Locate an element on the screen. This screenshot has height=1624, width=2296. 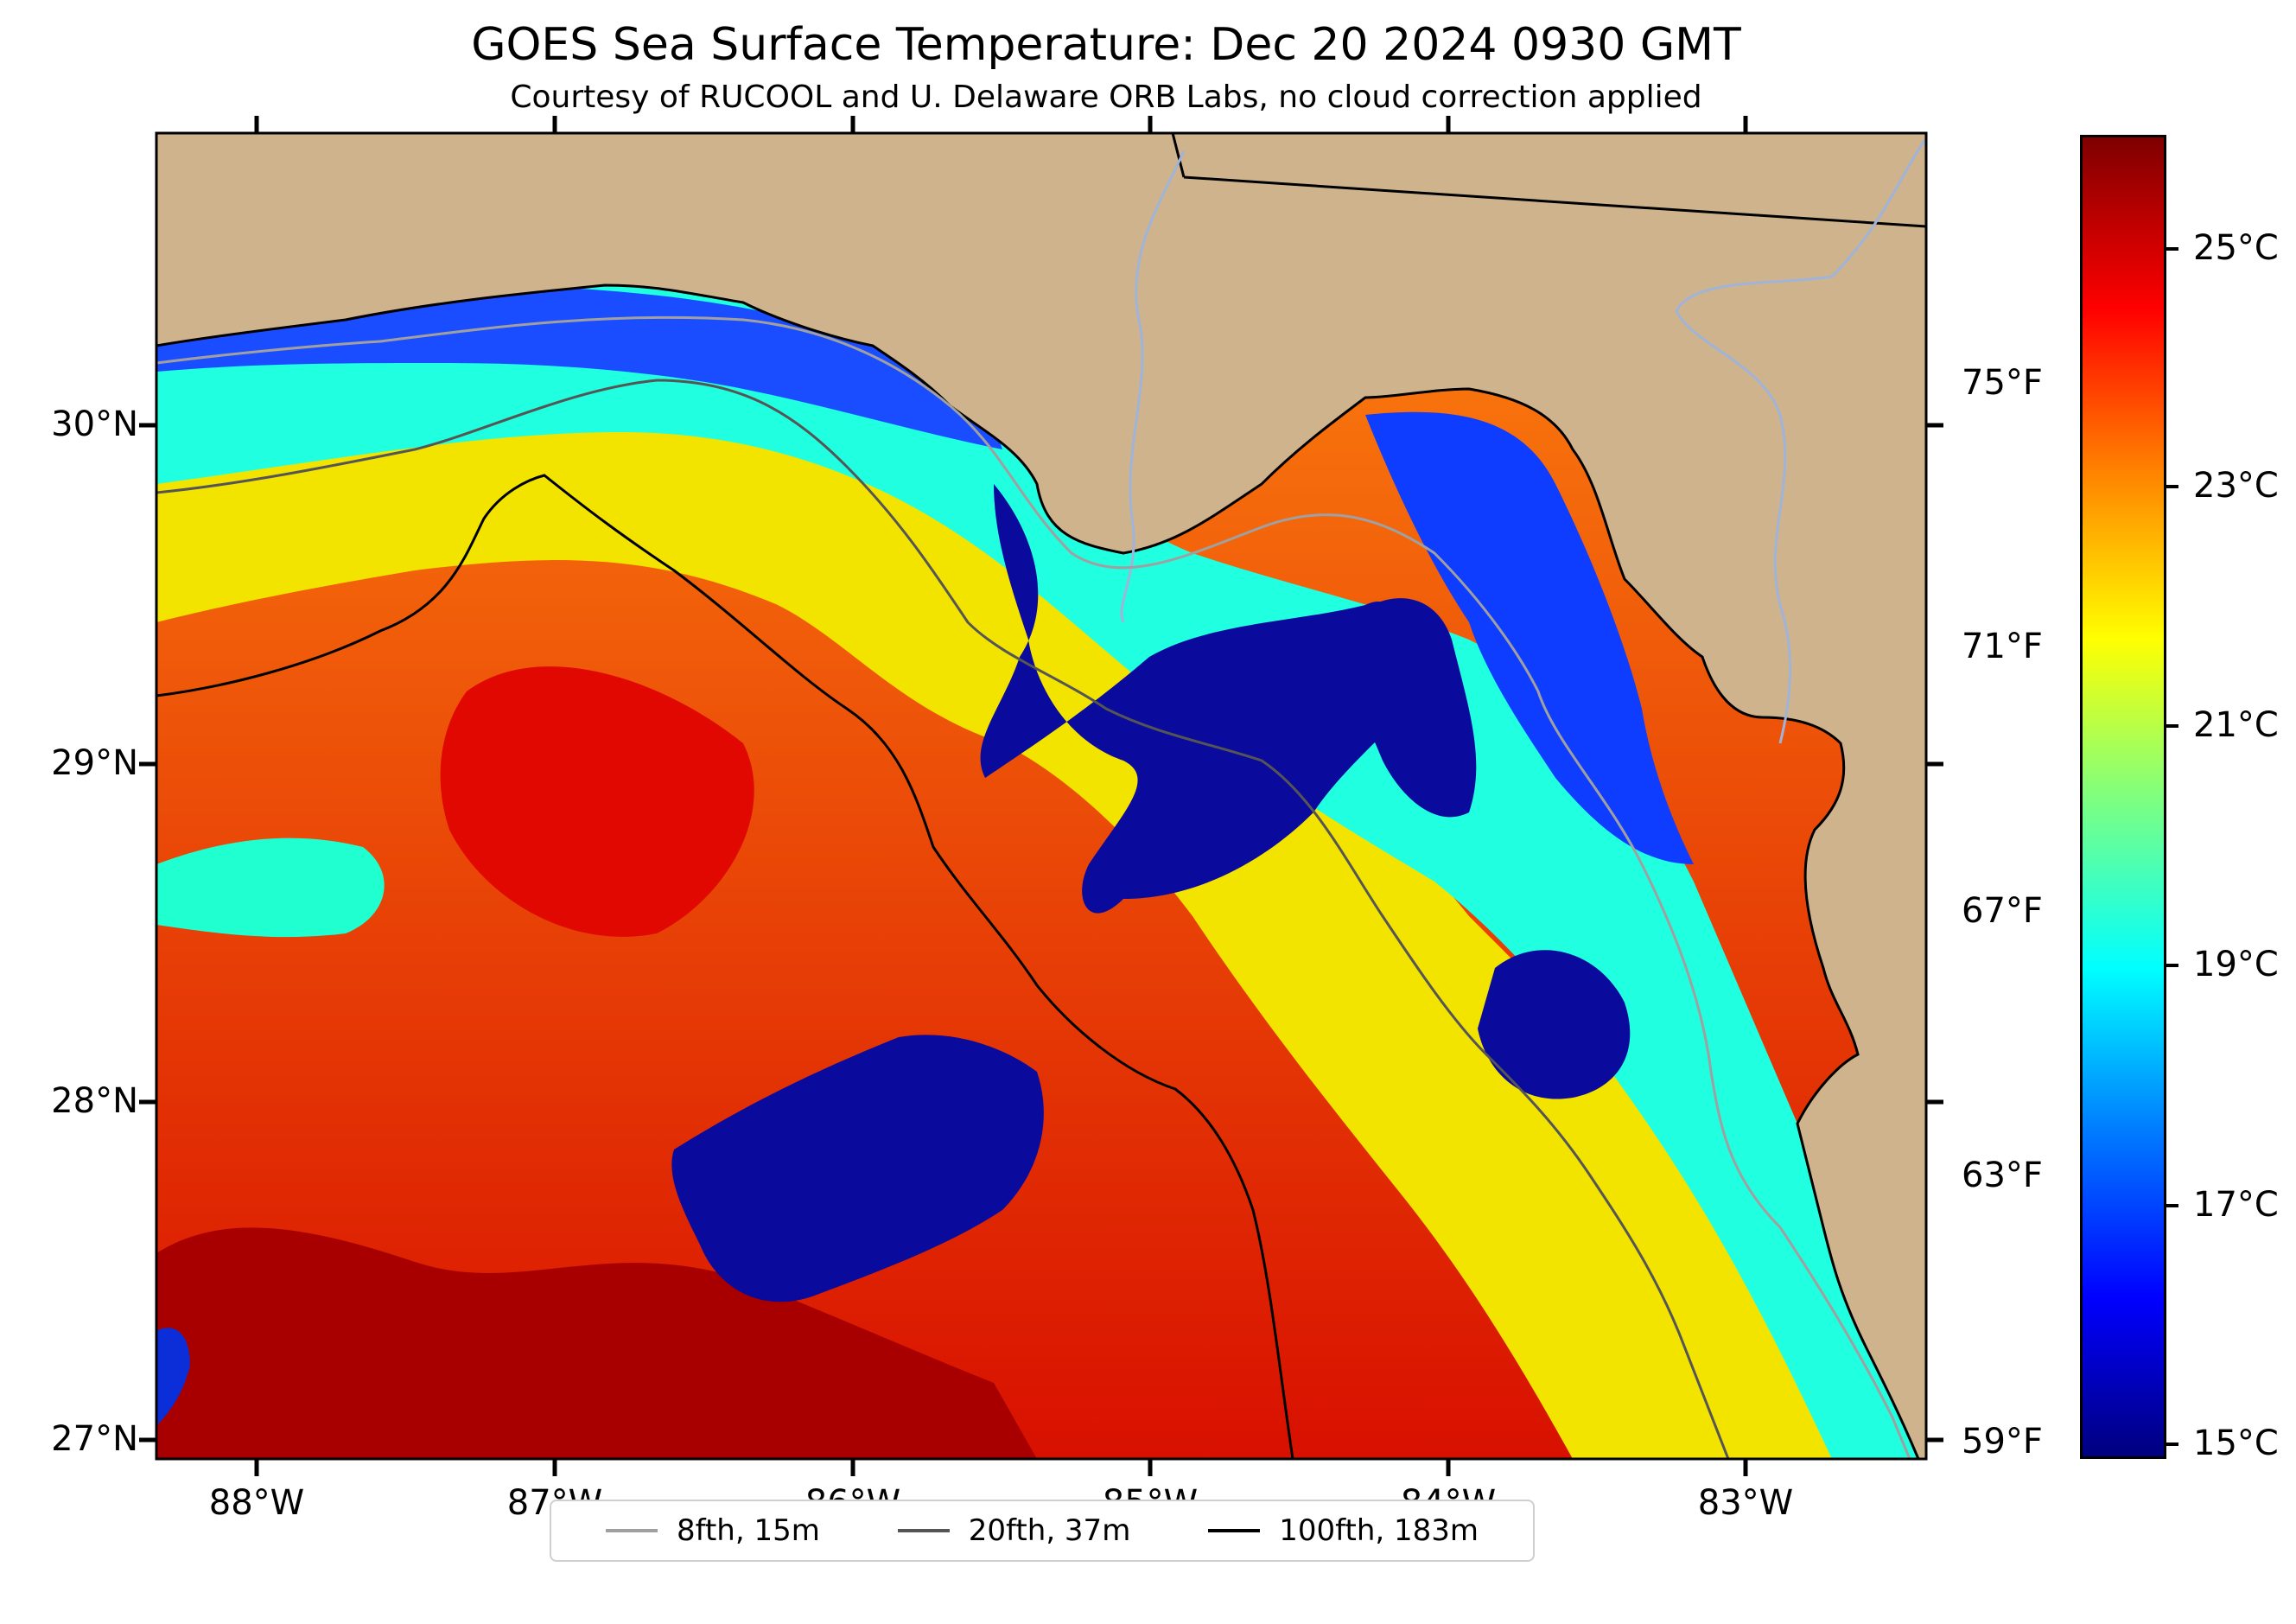
sst-warmest-region is located at coordinates (596, 1343).